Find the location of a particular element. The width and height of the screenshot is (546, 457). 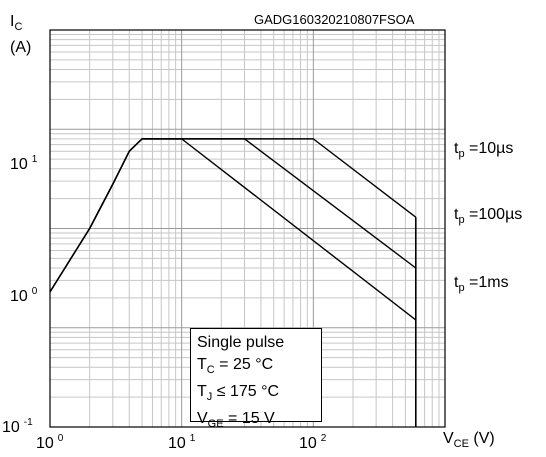

x-tick-label: 10 2 is located at coordinates (313, 442).